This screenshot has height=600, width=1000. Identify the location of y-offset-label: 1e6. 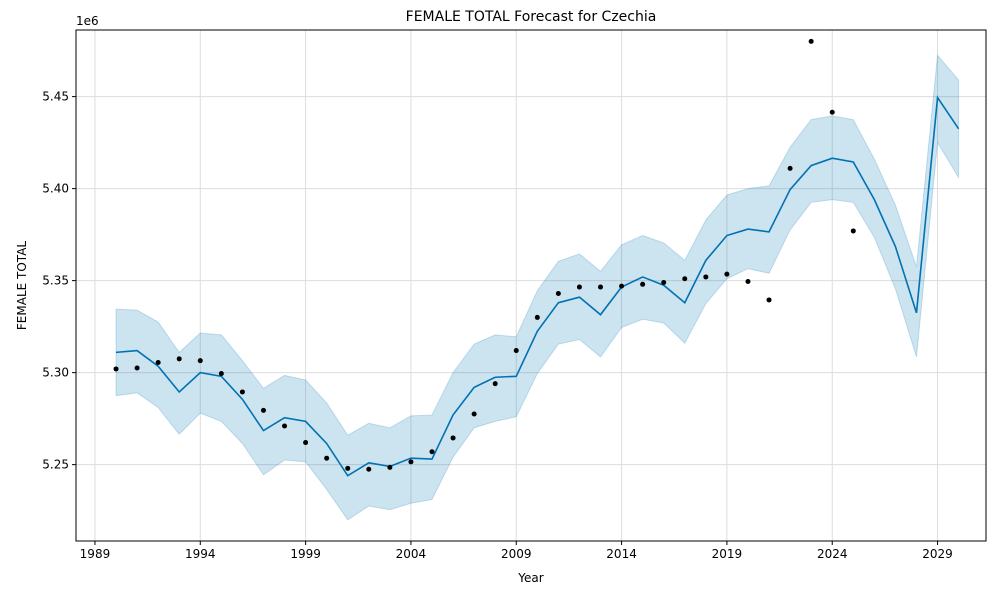
(87, 21).